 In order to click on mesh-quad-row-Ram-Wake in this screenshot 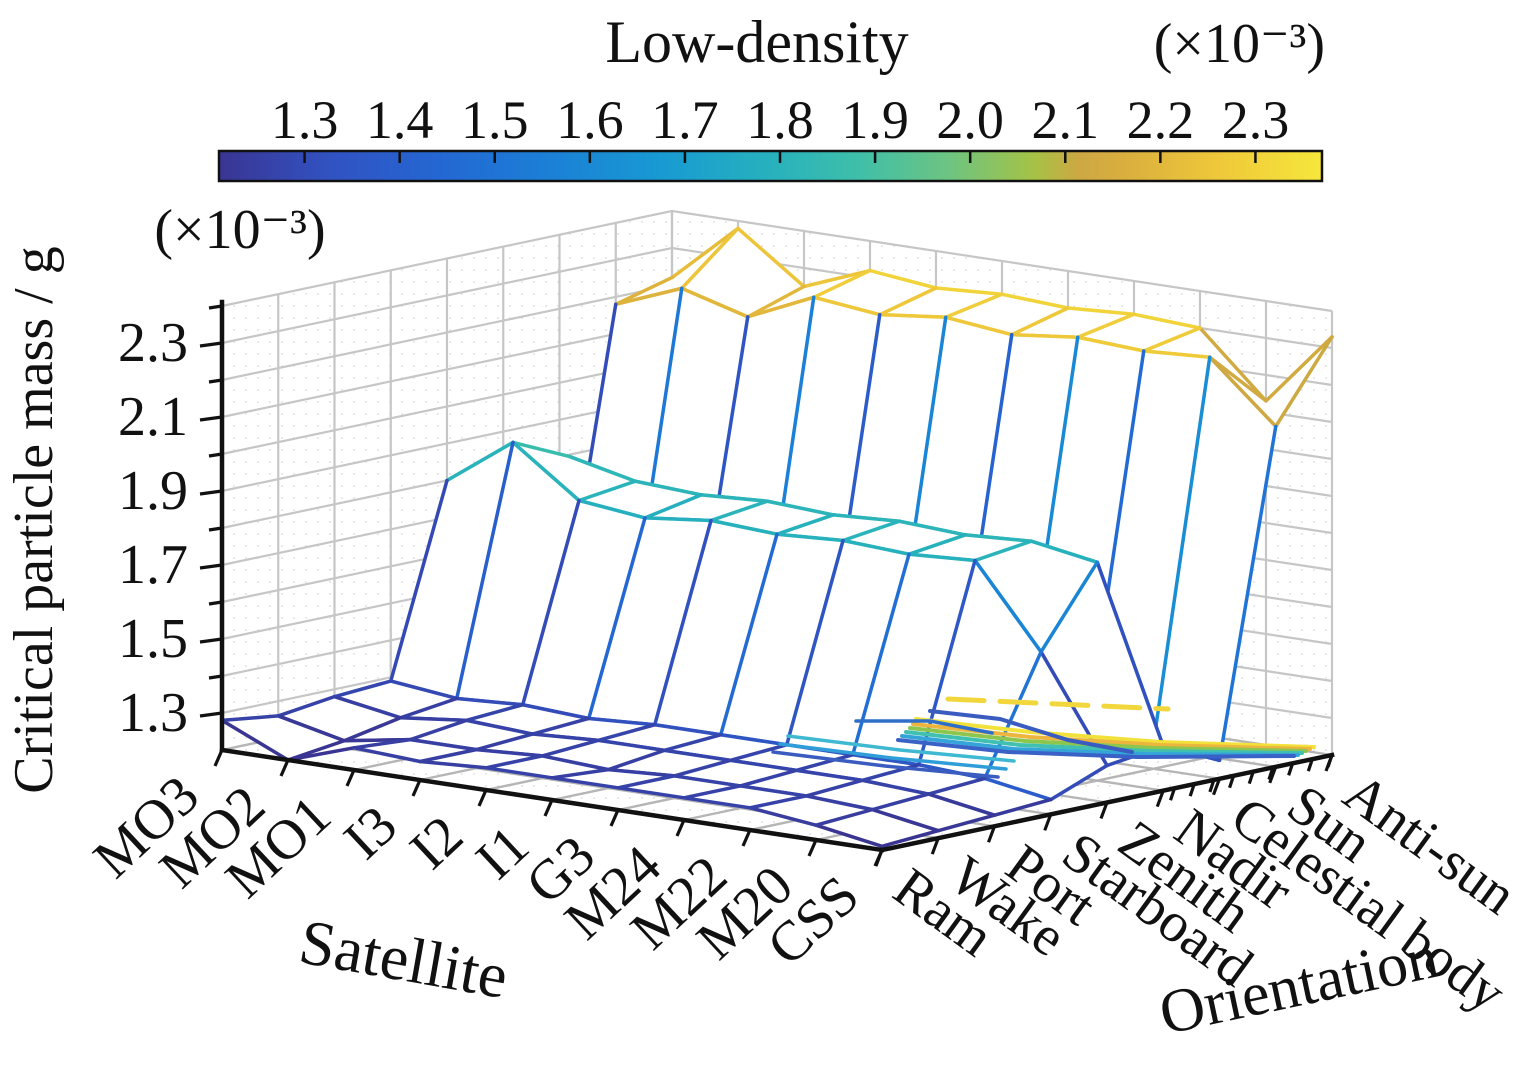, I will do `click(580, 781)`.